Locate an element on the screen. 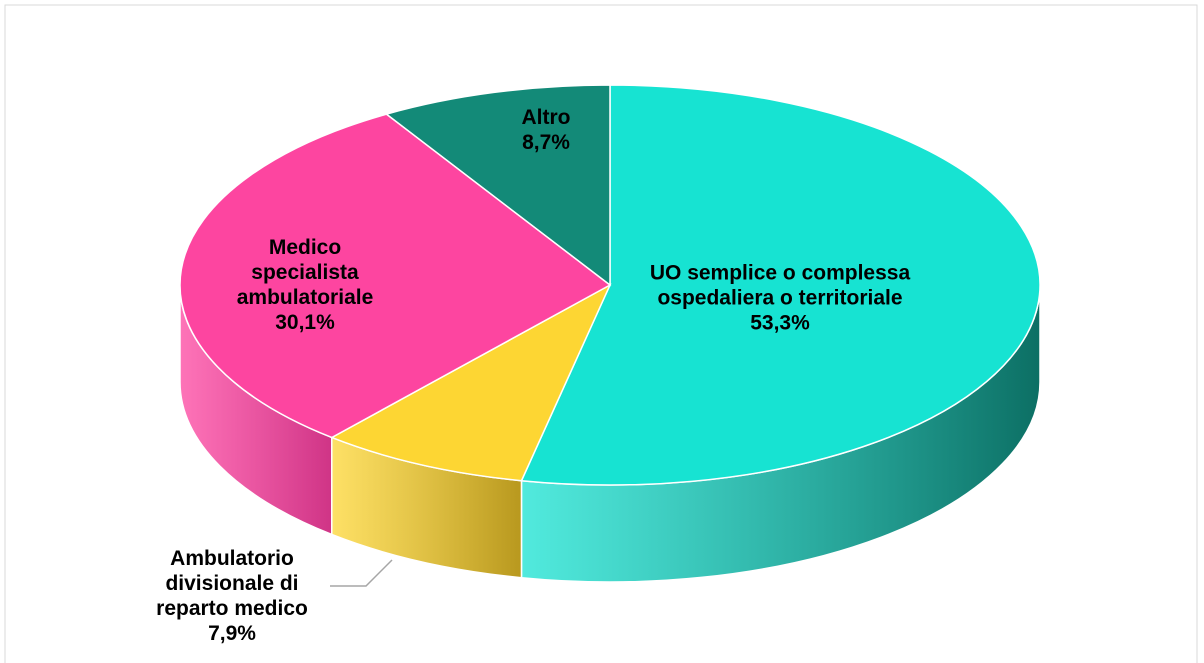 Image resolution: width=1204 pixels, height=663 pixels. value-label: 30,1% is located at coordinates (305, 322).